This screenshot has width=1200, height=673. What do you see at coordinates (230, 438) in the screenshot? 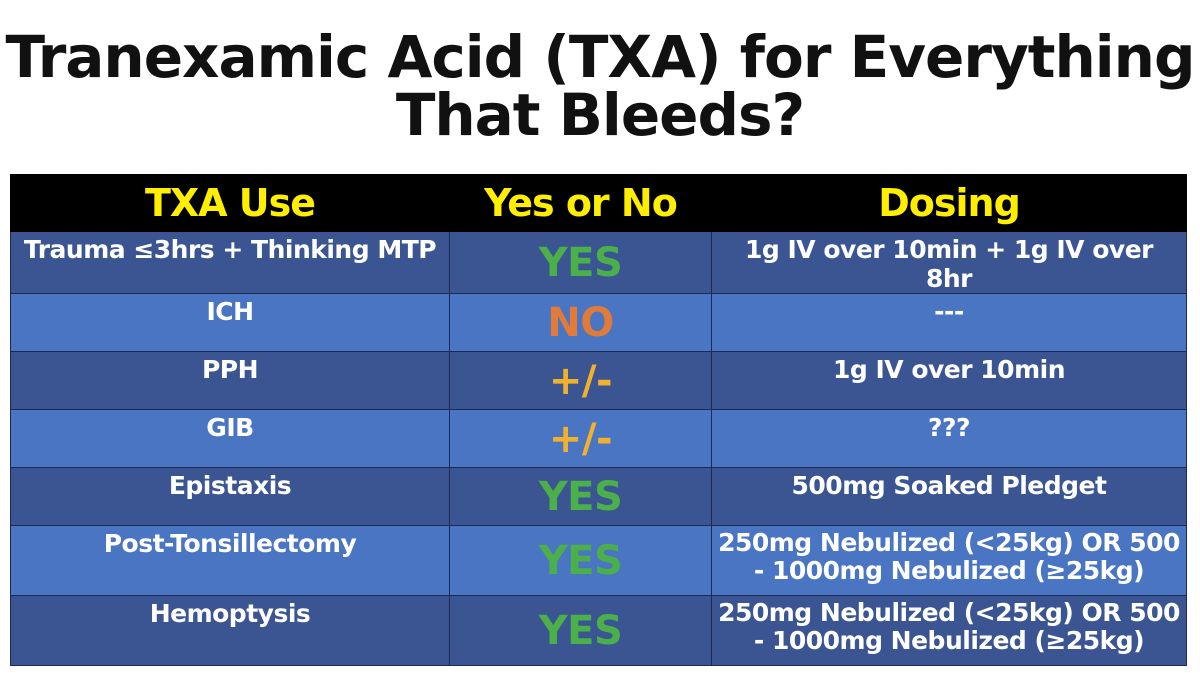
I see `use-cell: GIB` at bounding box center [230, 438].